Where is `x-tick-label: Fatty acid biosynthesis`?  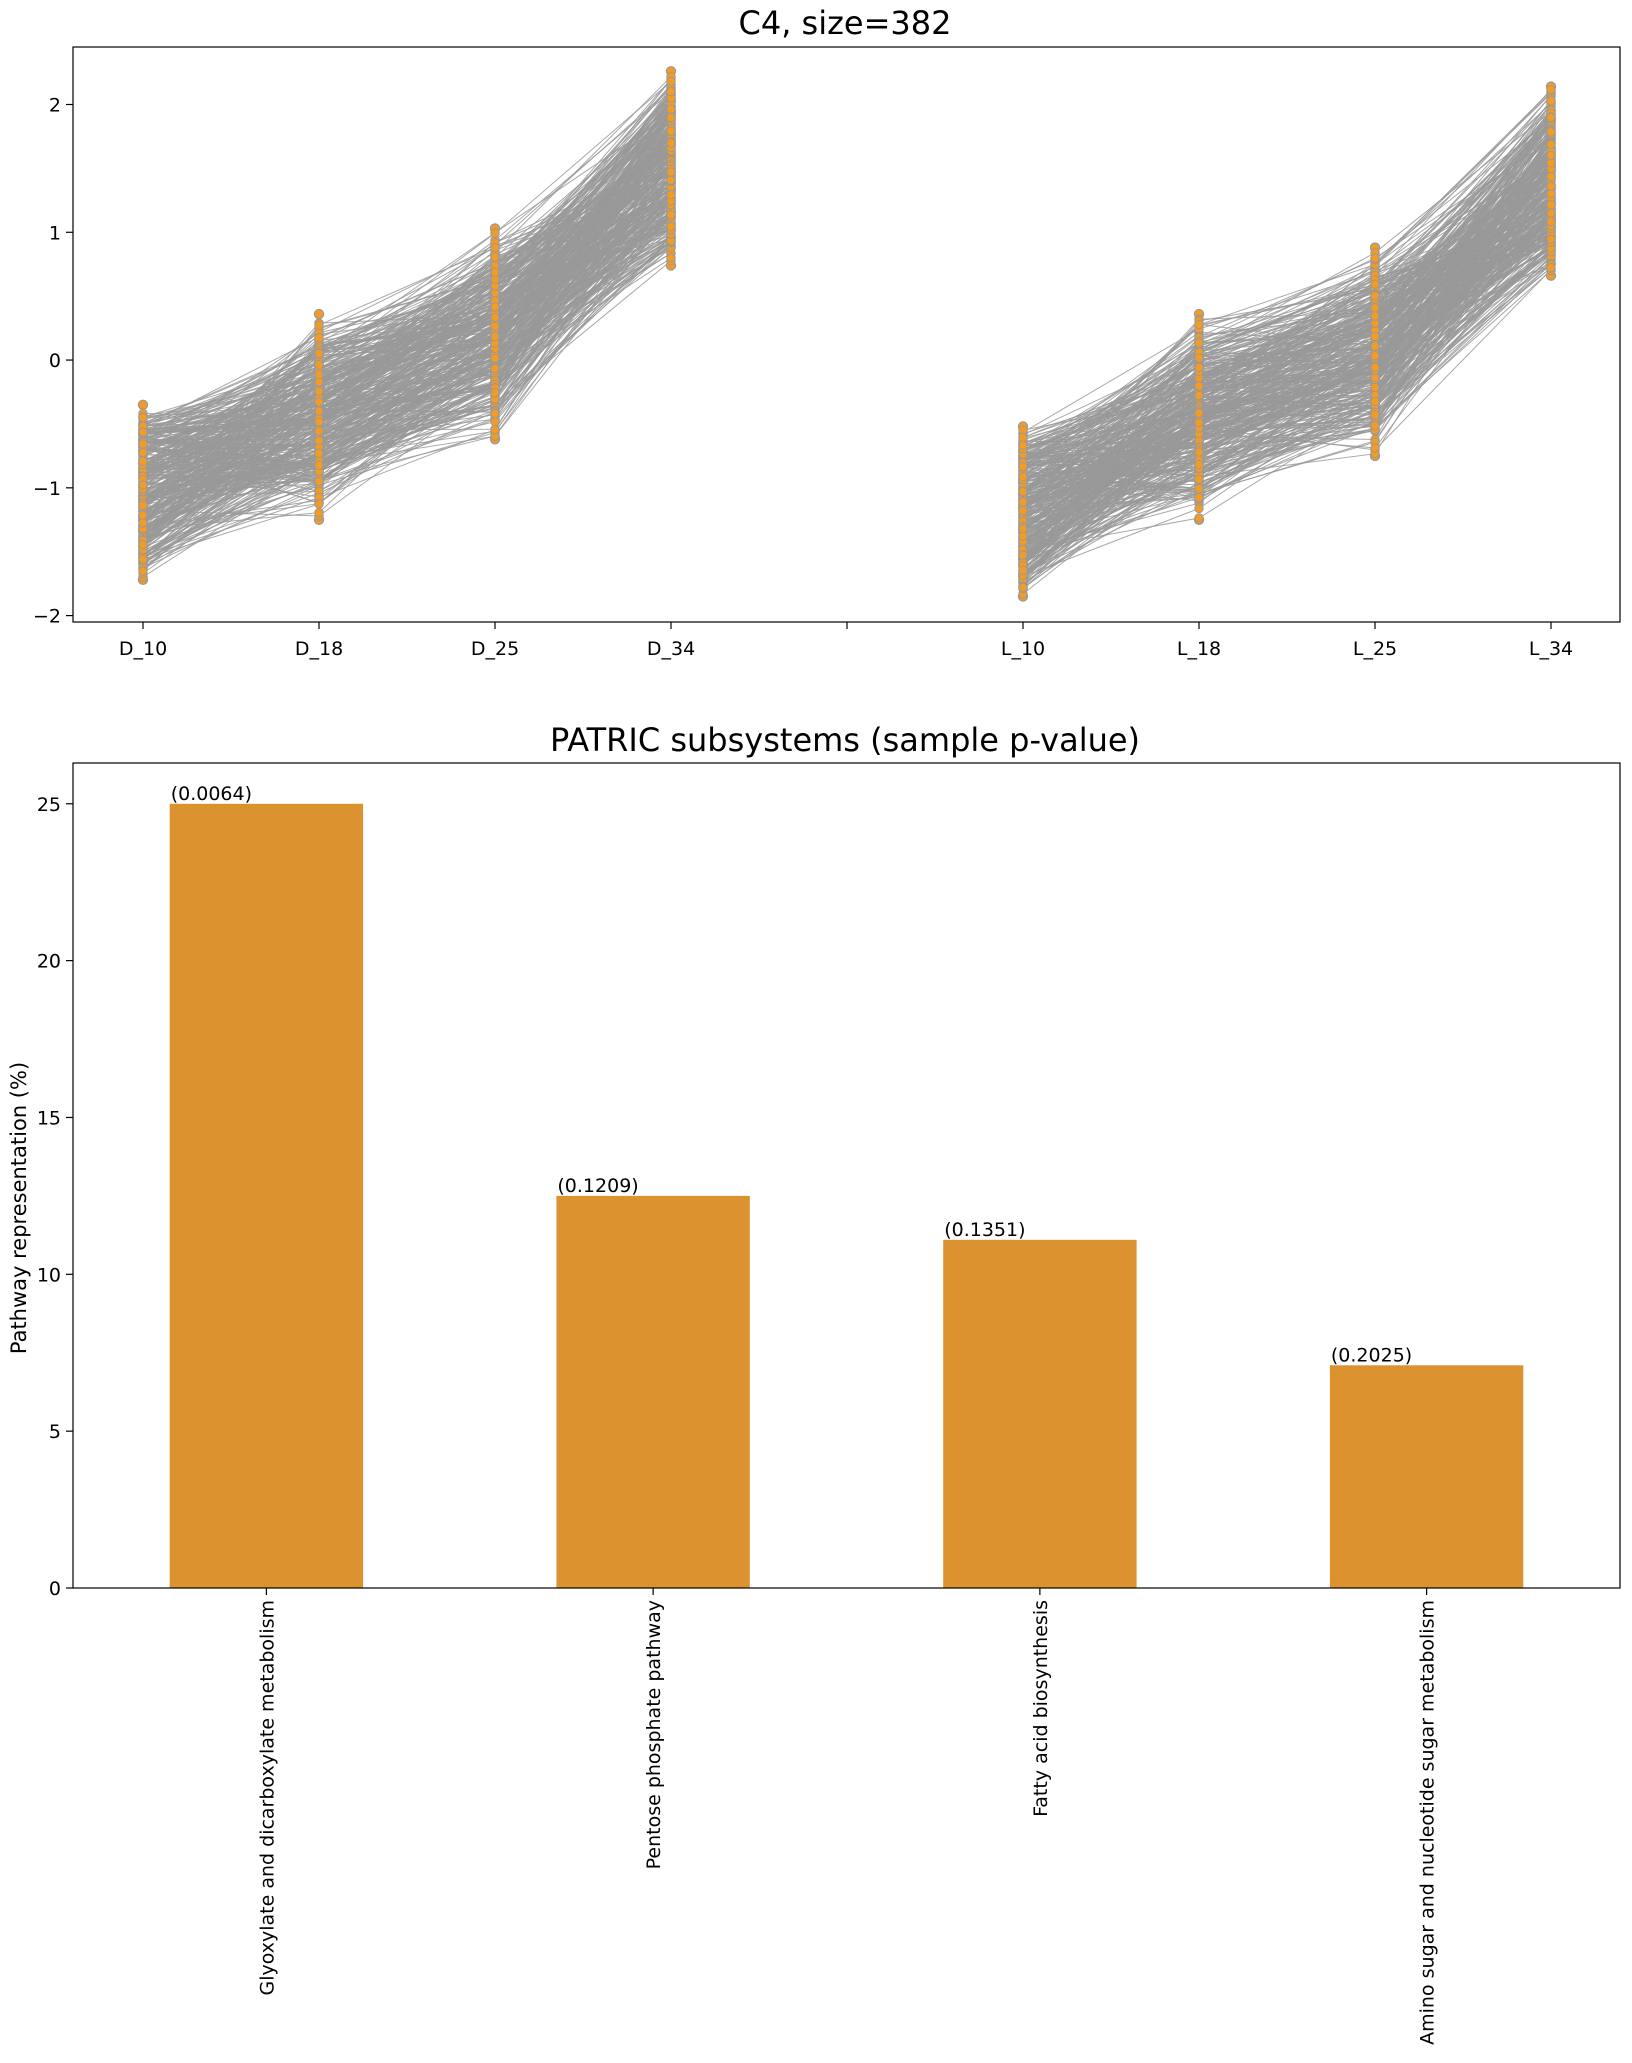 x-tick-label: Fatty acid biosynthesis is located at coordinates (1041, 1708).